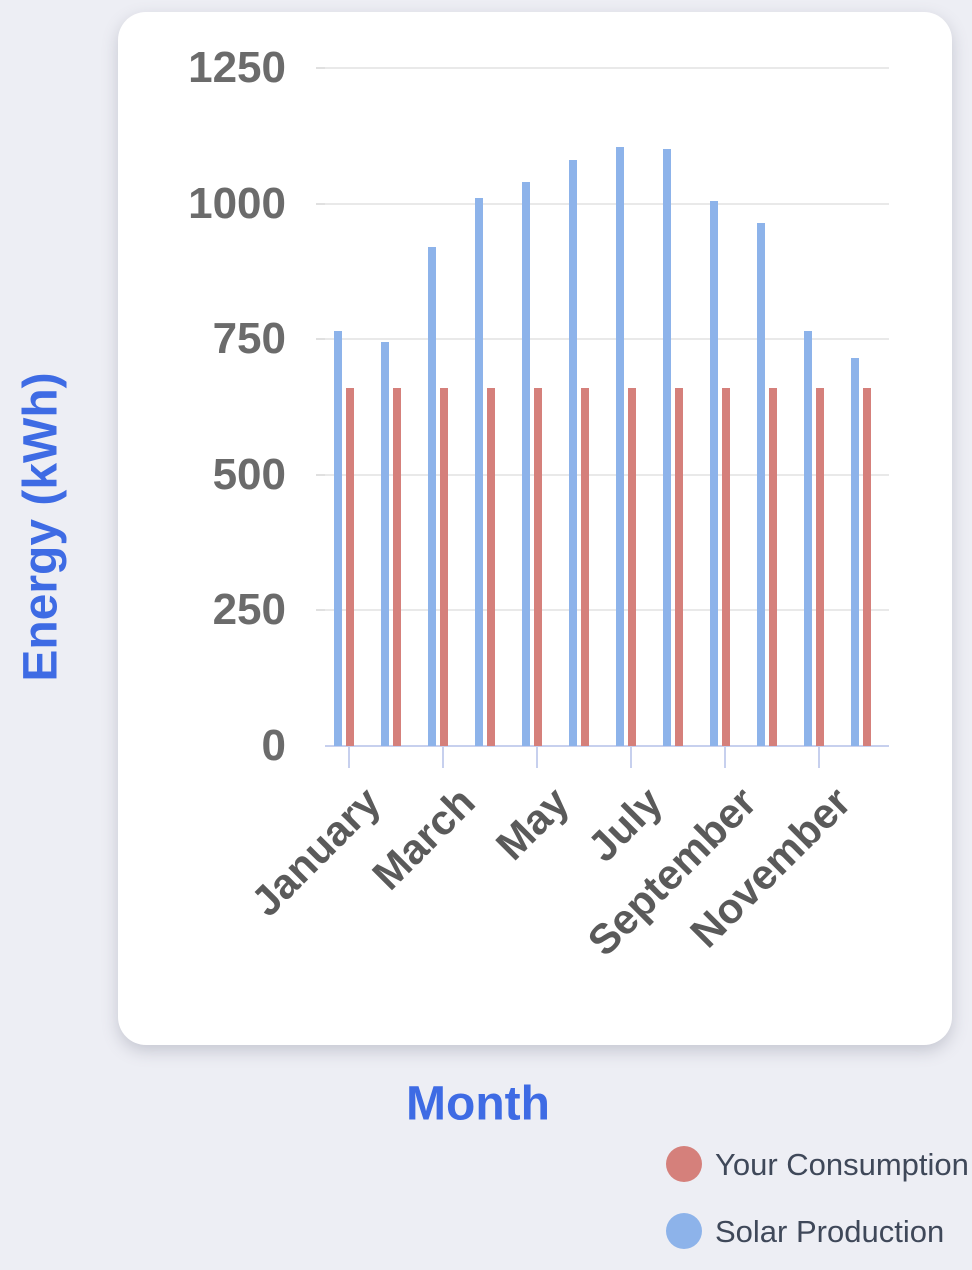 This screenshot has height=1270, width=972. I want to click on legend: Your Consumption Solar Production, so click(817, 1197).